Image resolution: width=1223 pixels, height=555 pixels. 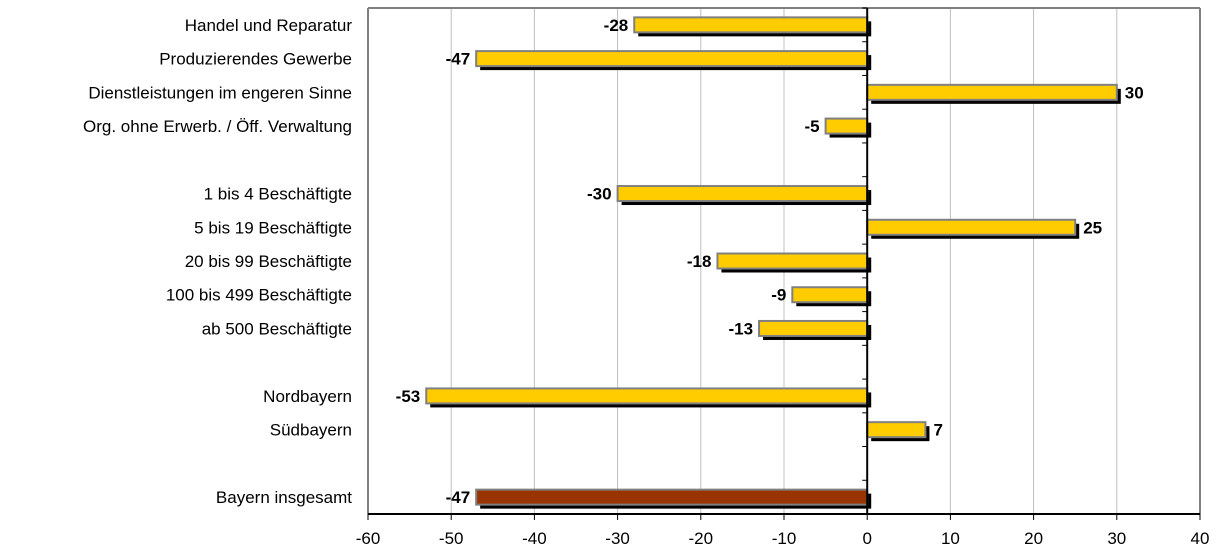 I want to click on category-label: 100 bis 499 Beschäftigte, so click(x=259, y=295).